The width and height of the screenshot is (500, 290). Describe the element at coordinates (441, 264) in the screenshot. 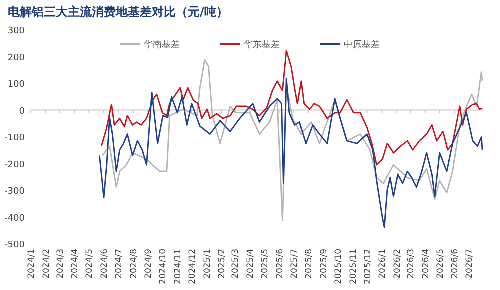

I see `x-tick-label: 2026/5` at that location.